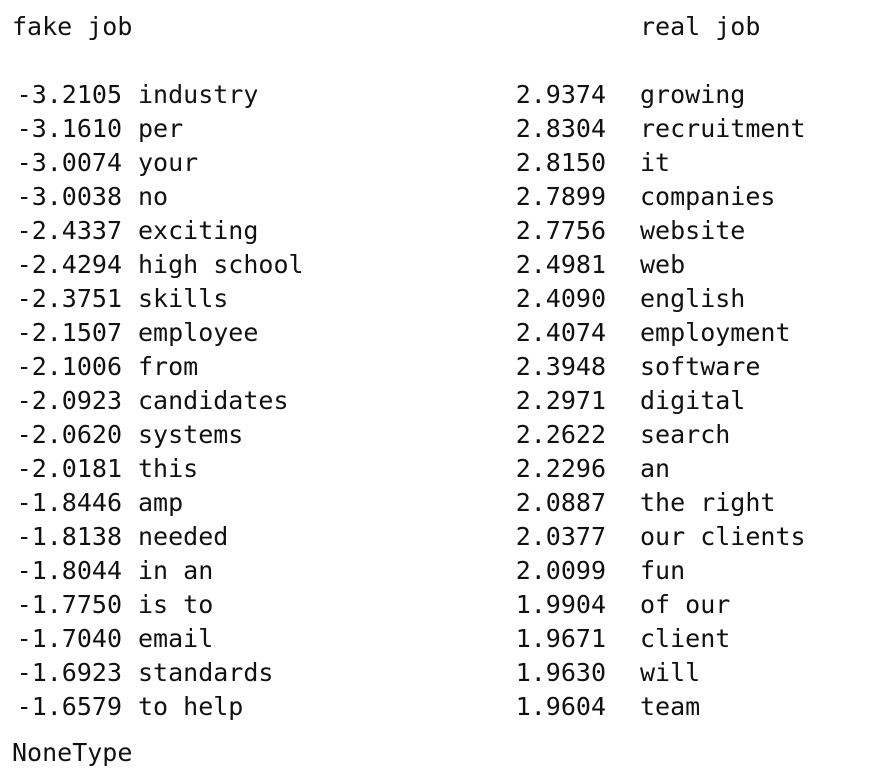 The width and height of the screenshot is (874, 770). What do you see at coordinates (69, 264) in the screenshot?
I see `fake-job-coefficient: -2.4294` at bounding box center [69, 264].